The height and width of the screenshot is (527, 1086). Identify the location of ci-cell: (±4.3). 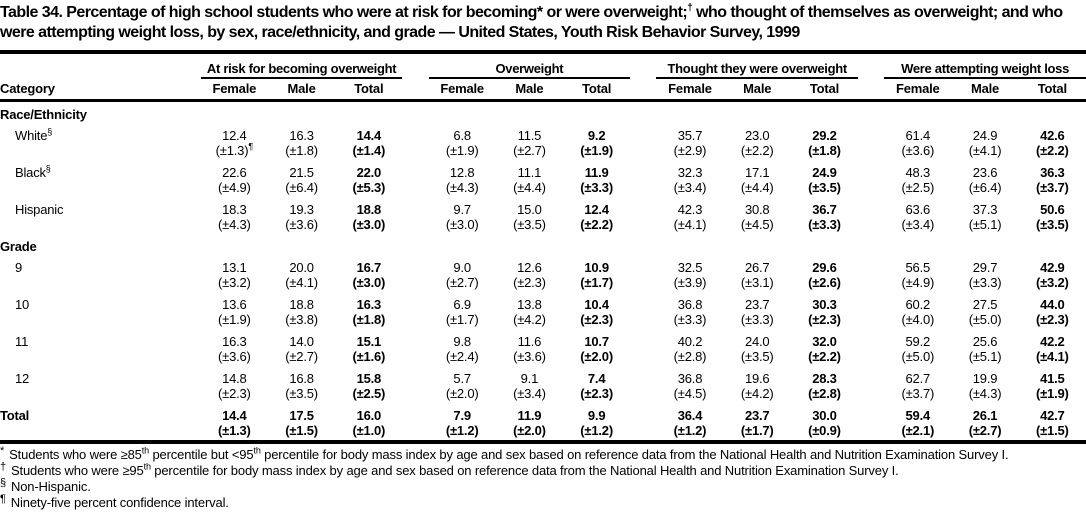
(985, 393).